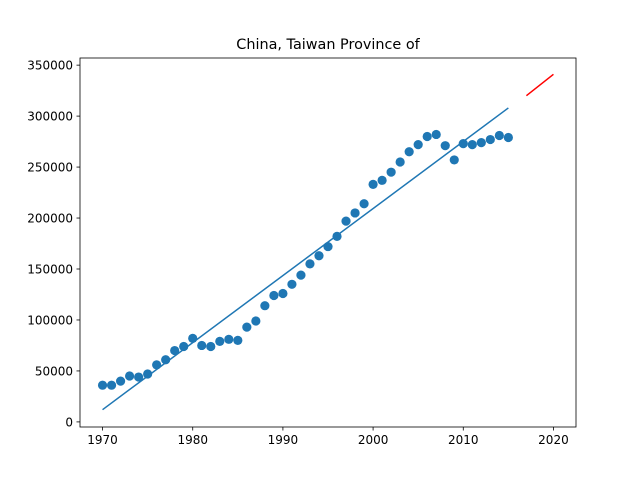 This screenshot has height=480, width=640. Describe the element at coordinates (50, 168) in the screenshot. I see `y-tick-label: 250000` at that location.